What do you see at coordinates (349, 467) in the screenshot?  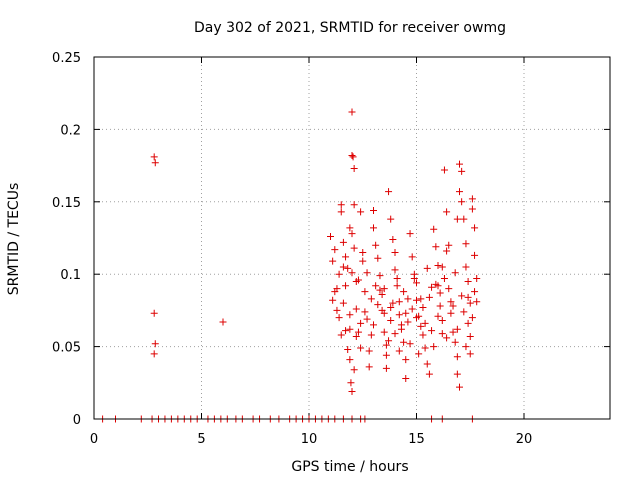 I see `x-axis-title: GPS time / hours` at bounding box center [349, 467].